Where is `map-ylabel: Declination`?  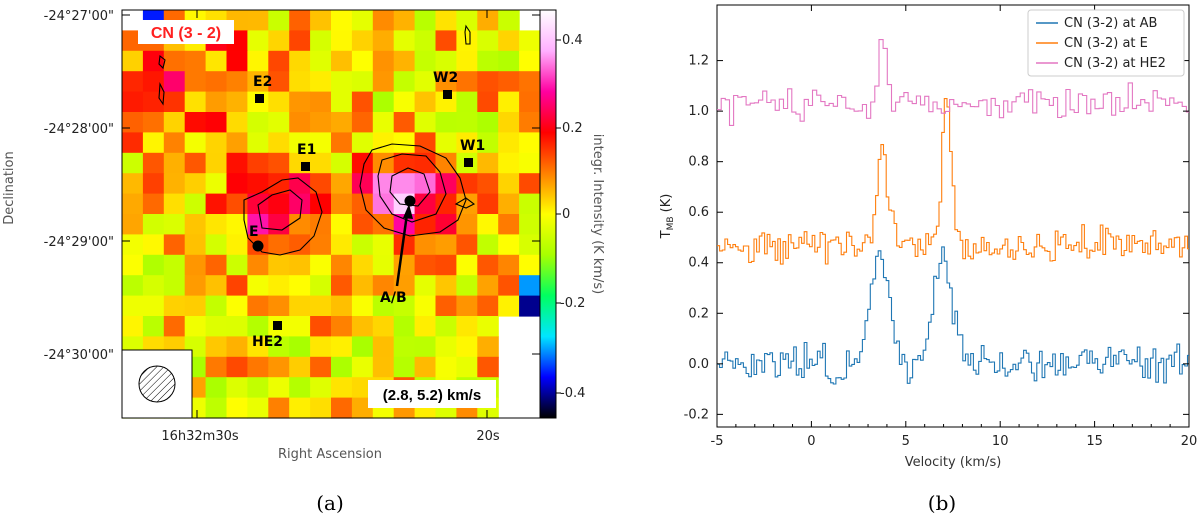
map-ylabel: Declination is located at coordinates (9, 188).